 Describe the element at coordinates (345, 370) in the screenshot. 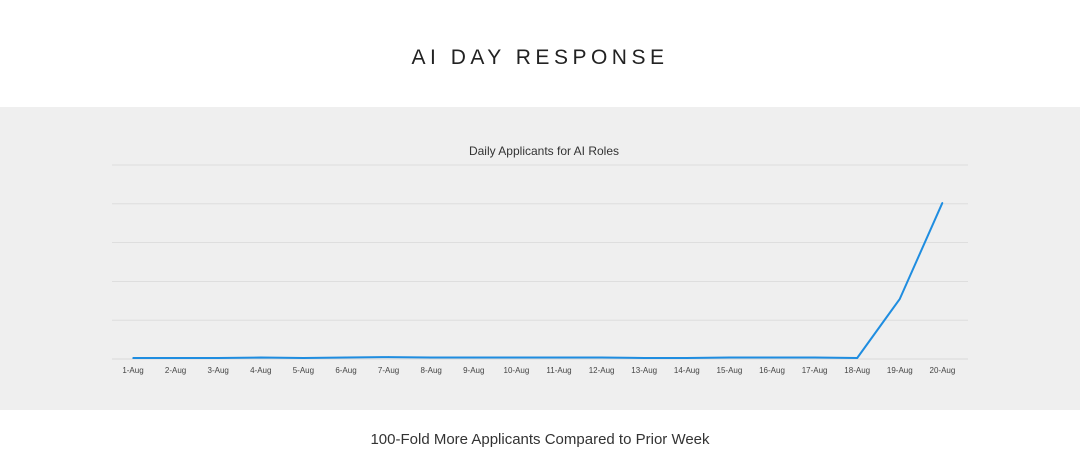

I see `x-tick-label: 6-Aug` at that location.